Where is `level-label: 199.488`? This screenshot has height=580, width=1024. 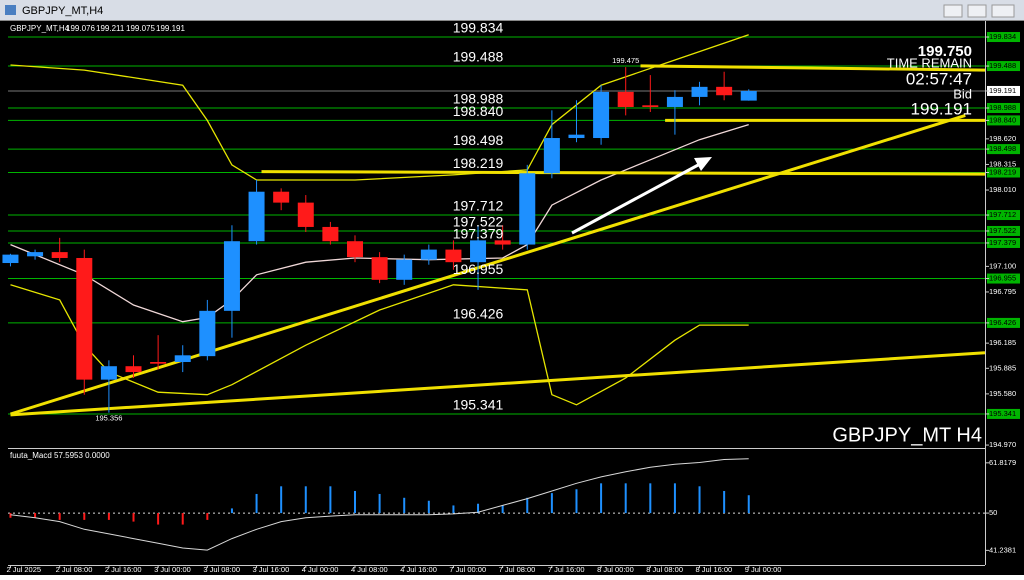
level-label: 199.488 is located at coordinates (478, 57).